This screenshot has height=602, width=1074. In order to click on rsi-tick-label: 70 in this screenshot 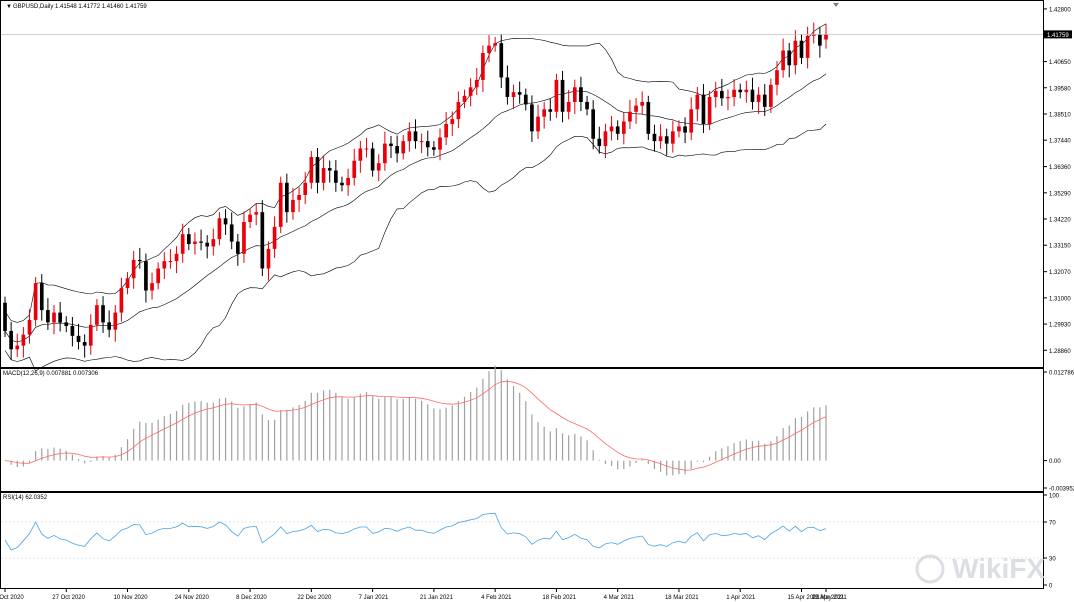, I will do `click(1052, 524)`.